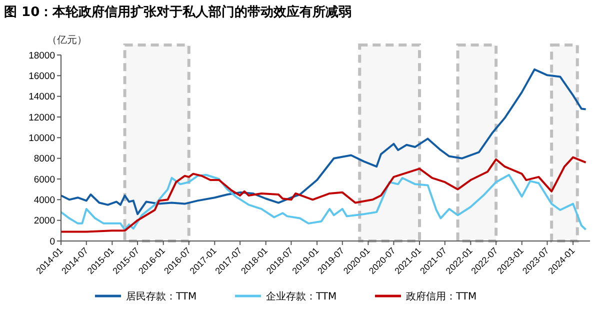 The image size is (610, 326). What do you see at coordinates (44, 180) in the screenshot?
I see `y-tick-label: 6000` at bounding box center [44, 180].